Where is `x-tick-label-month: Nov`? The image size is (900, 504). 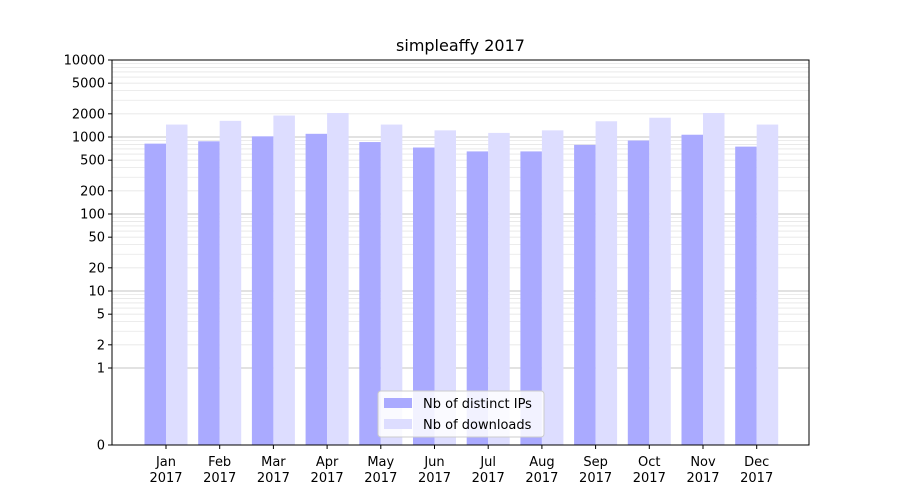 x-tick-label-month: Nov is located at coordinates (703, 462).